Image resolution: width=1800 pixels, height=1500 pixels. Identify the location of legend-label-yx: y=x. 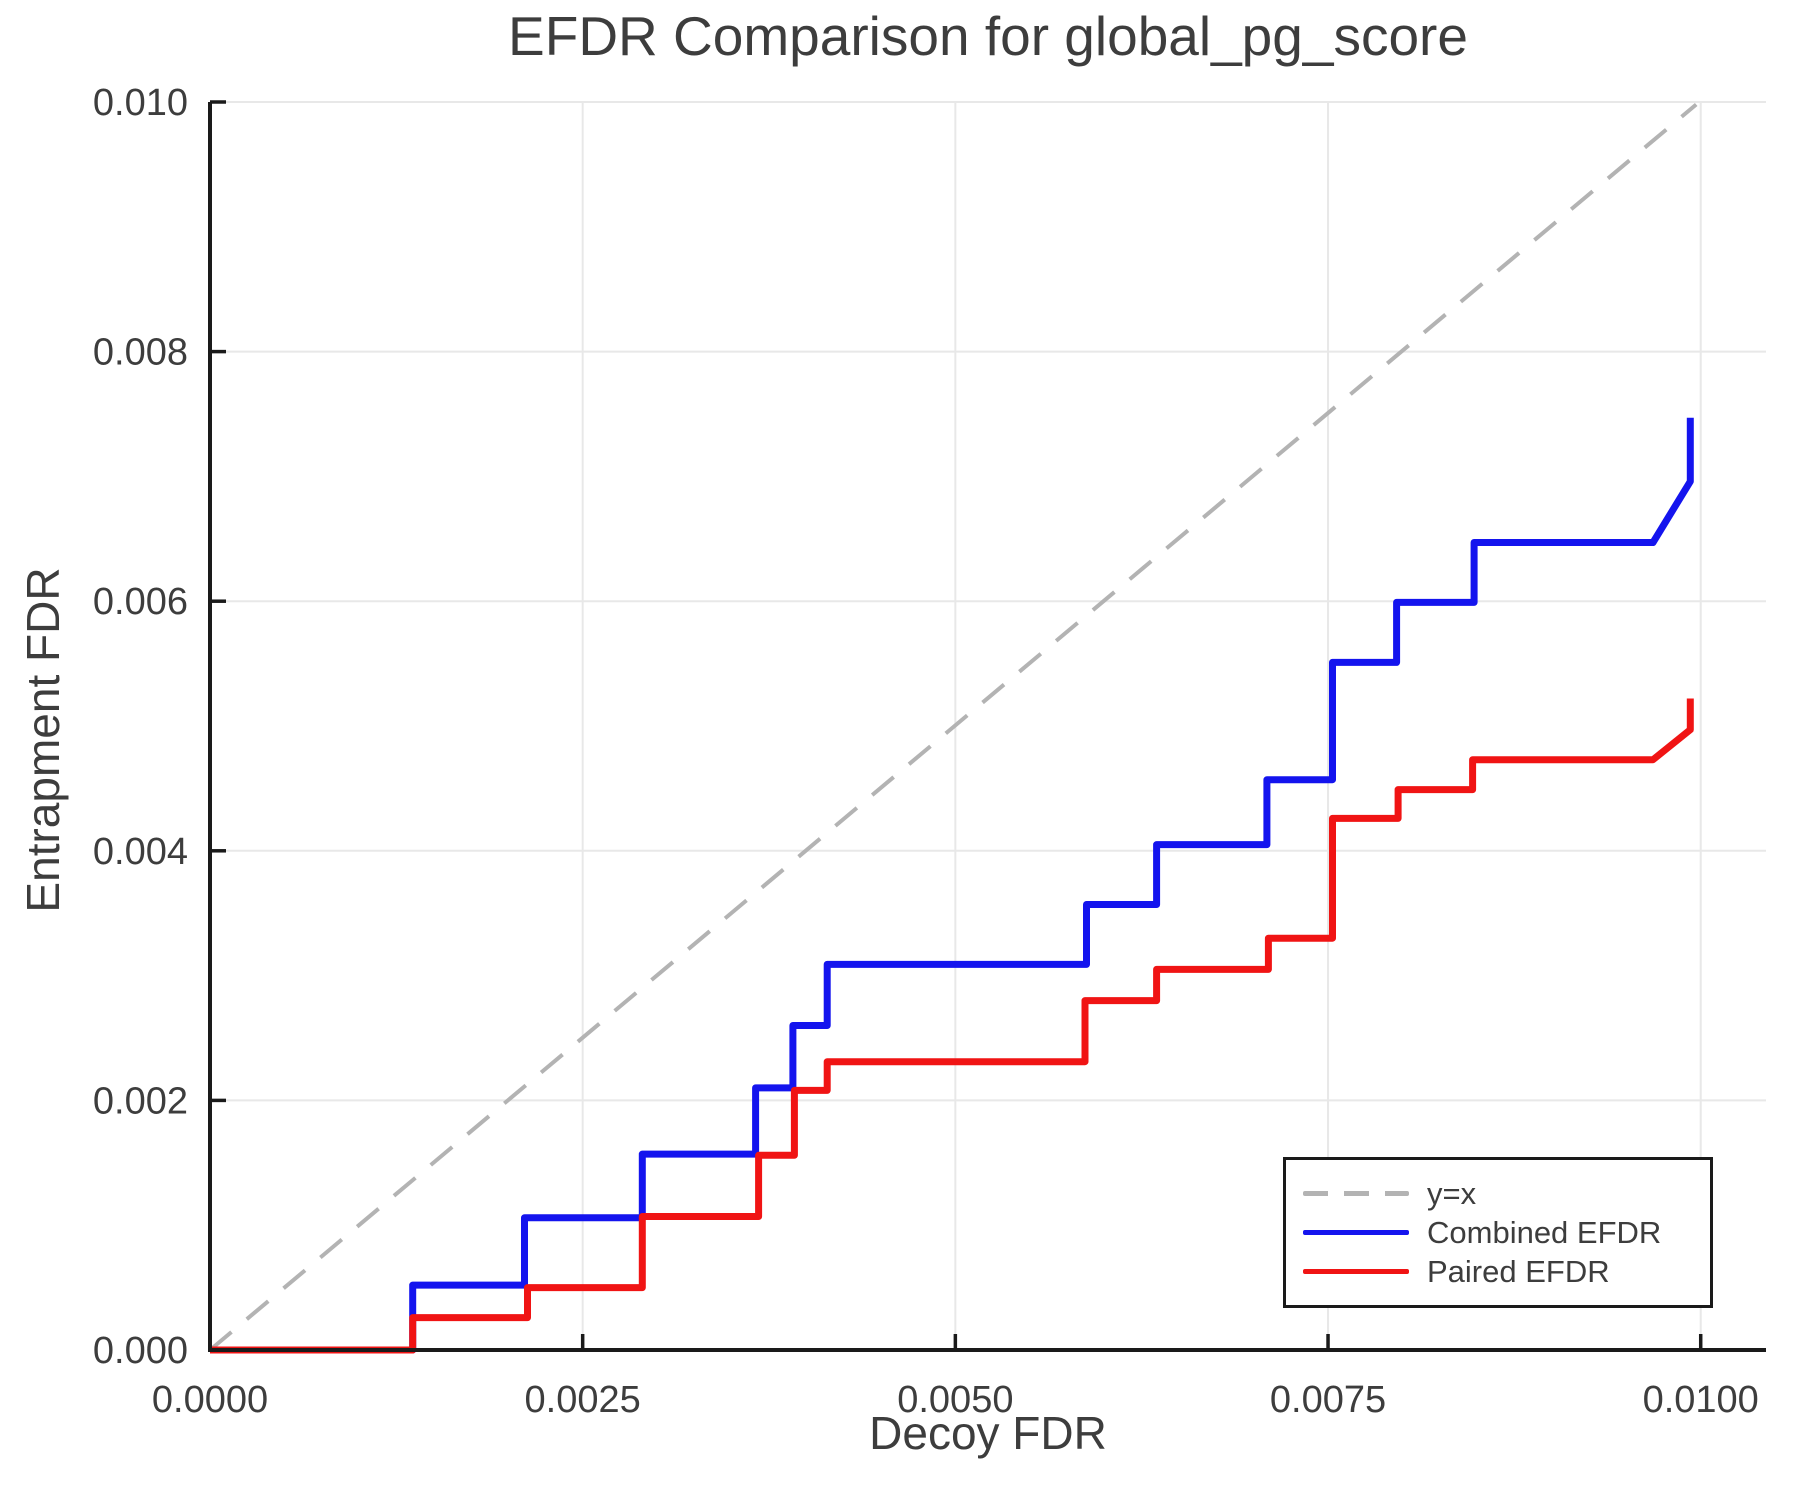
(1452, 1193).